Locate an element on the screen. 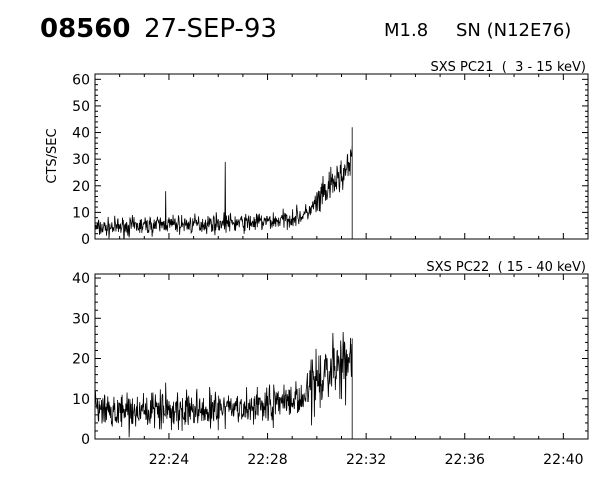 This screenshot has width=600, height=480. event-date: 27-SEP-93 is located at coordinates (210, 29).